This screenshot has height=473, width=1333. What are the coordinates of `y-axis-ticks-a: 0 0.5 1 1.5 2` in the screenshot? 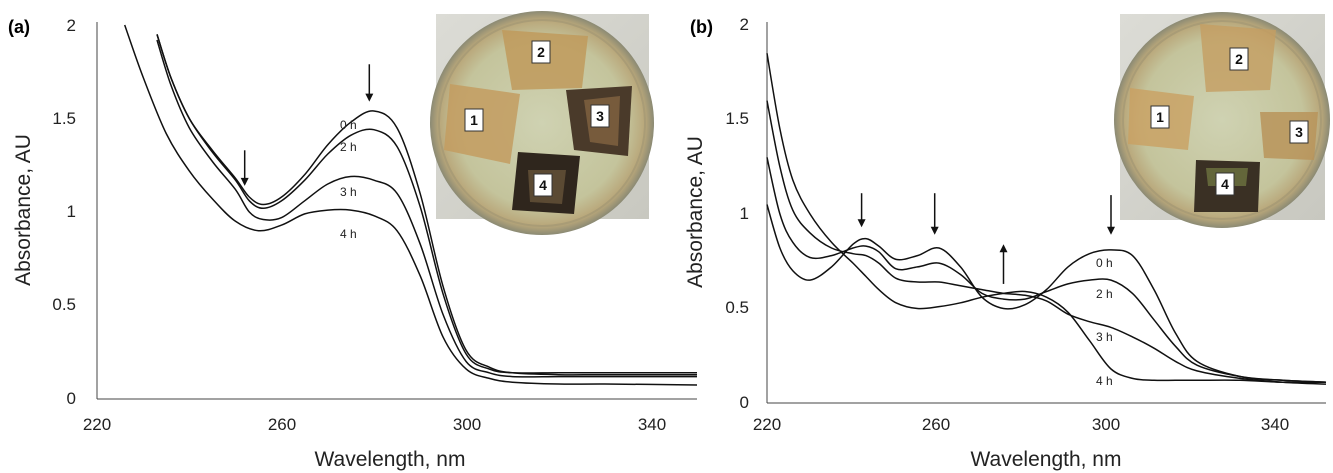 It's located at (64, 212).